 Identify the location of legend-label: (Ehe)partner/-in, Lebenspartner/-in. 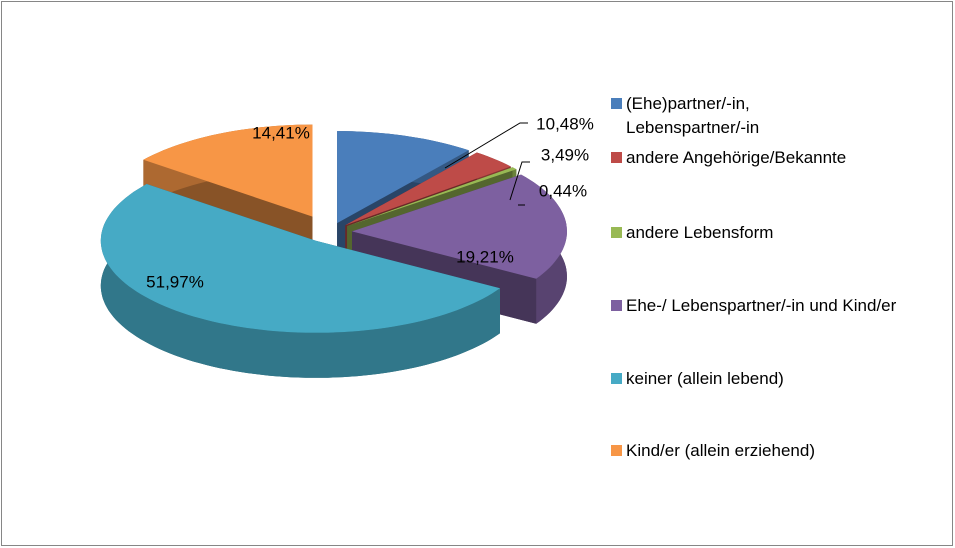
(693, 115).